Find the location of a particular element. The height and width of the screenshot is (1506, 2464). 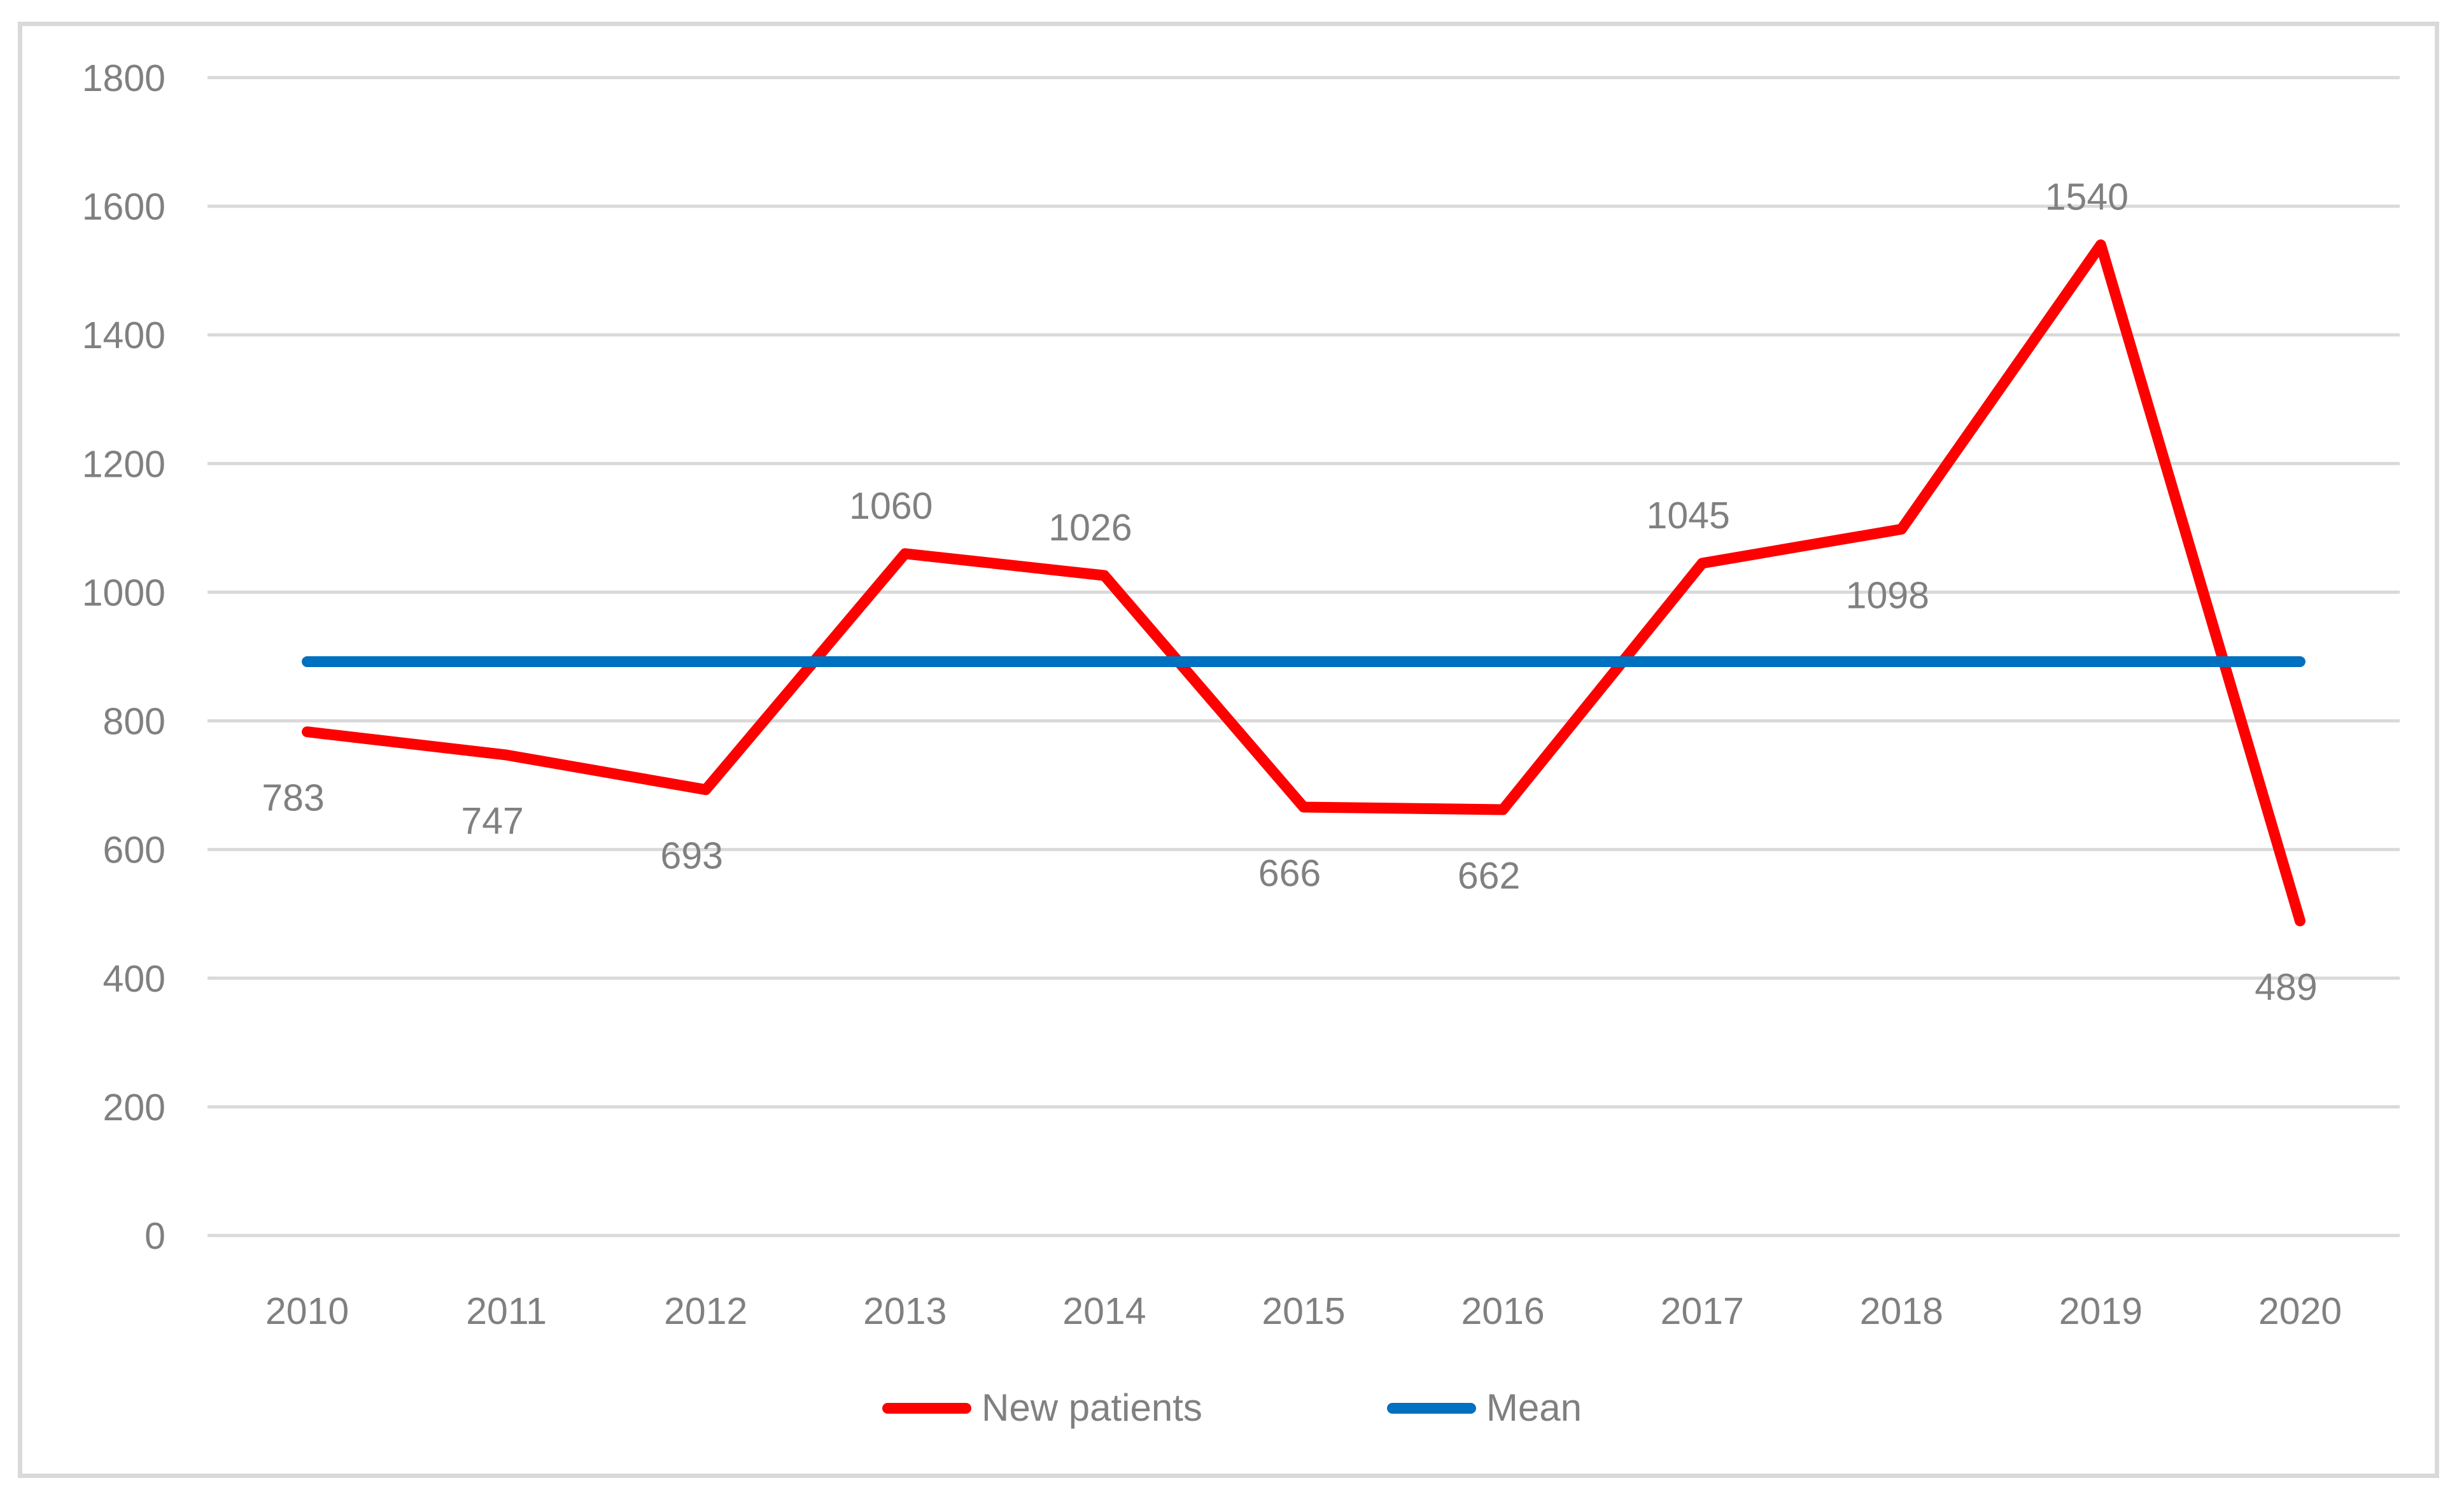

legend-label-new-patients: New patients is located at coordinates (1092, 1407).